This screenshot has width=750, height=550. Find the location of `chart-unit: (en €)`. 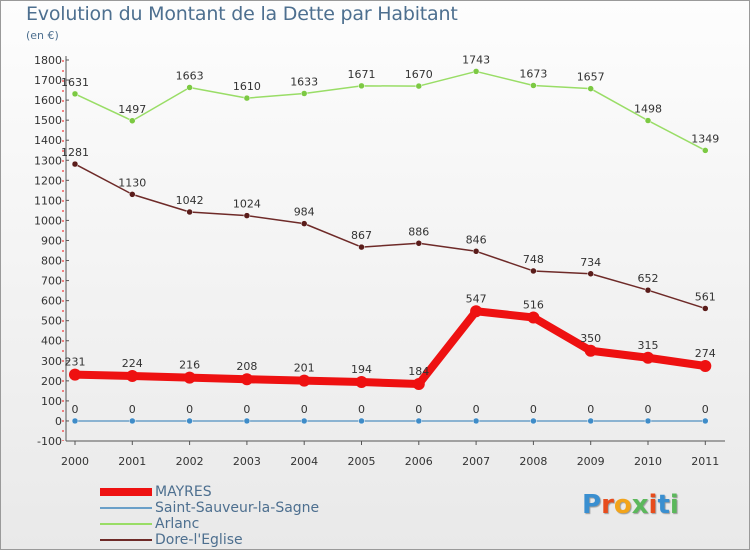

chart-unit: (en €) is located at coordinates (42, 35).